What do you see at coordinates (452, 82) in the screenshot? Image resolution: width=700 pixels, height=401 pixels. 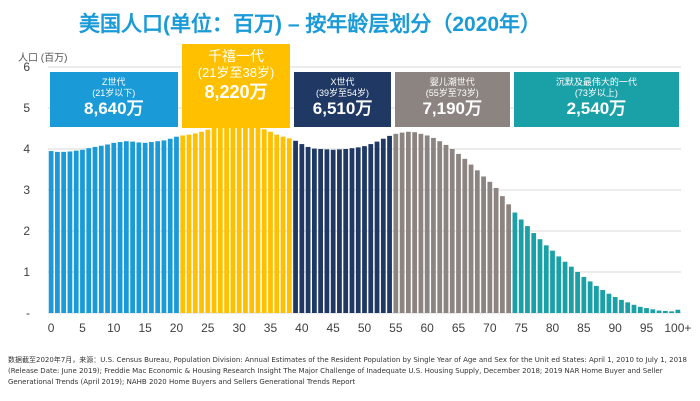 I see `generation-name: 婴儿潮世代` at bounding box center [452, 82].